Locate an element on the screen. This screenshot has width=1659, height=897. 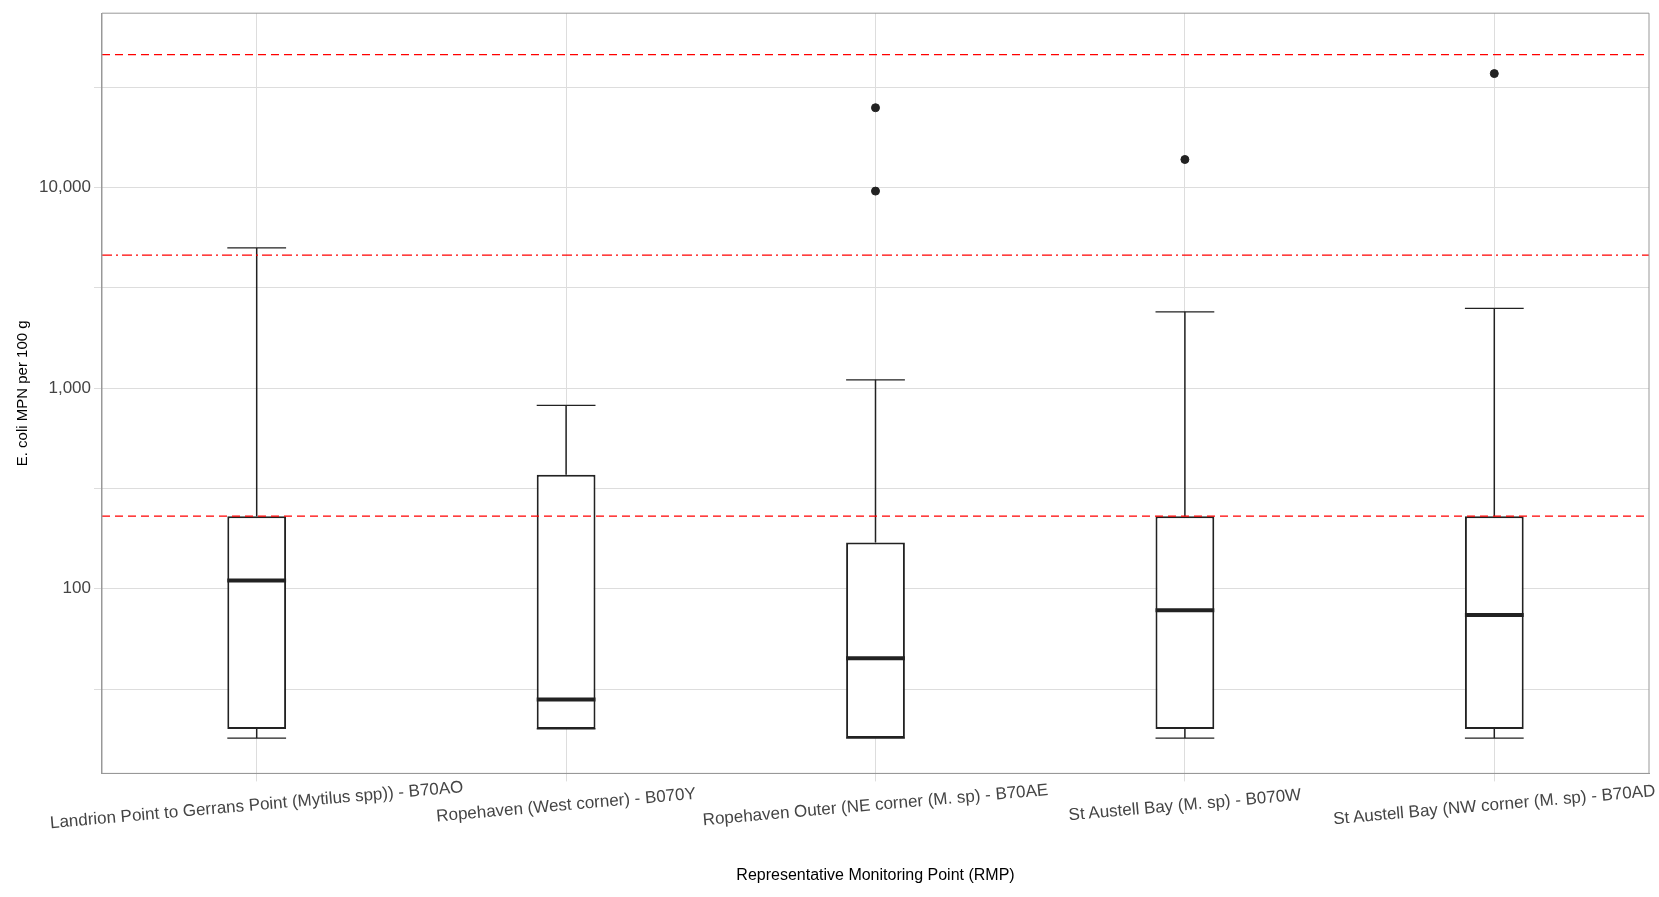
y-axis-title: E. coli MPN per 100 g is located at coordinates (22, 393).